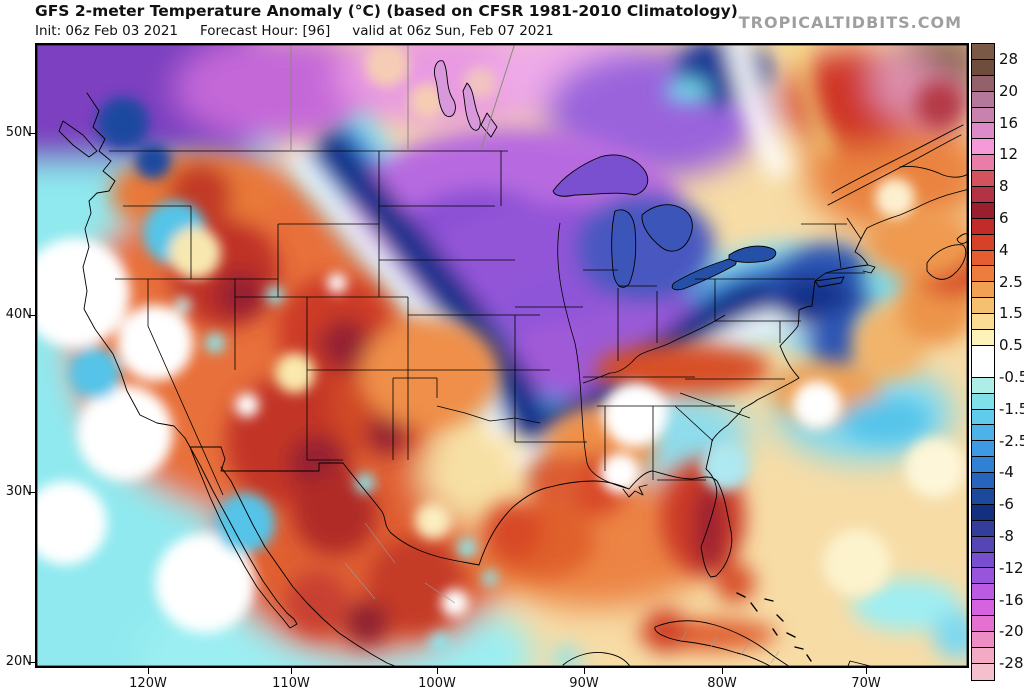 The width and height of the screenshot is (1024, 696). I want to click on colorbar-label: 1.5, so click(1011, 313).